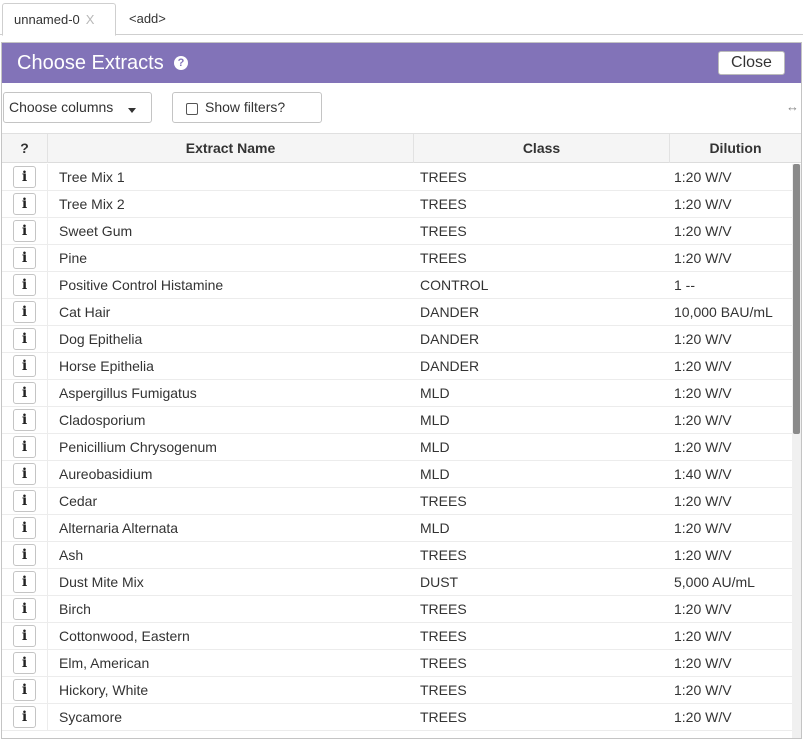 This screenshot has height=739, width=803. Describe the element at coordinates (25, 148) in the screenshot. I see `column-header-info: ?` at that location.